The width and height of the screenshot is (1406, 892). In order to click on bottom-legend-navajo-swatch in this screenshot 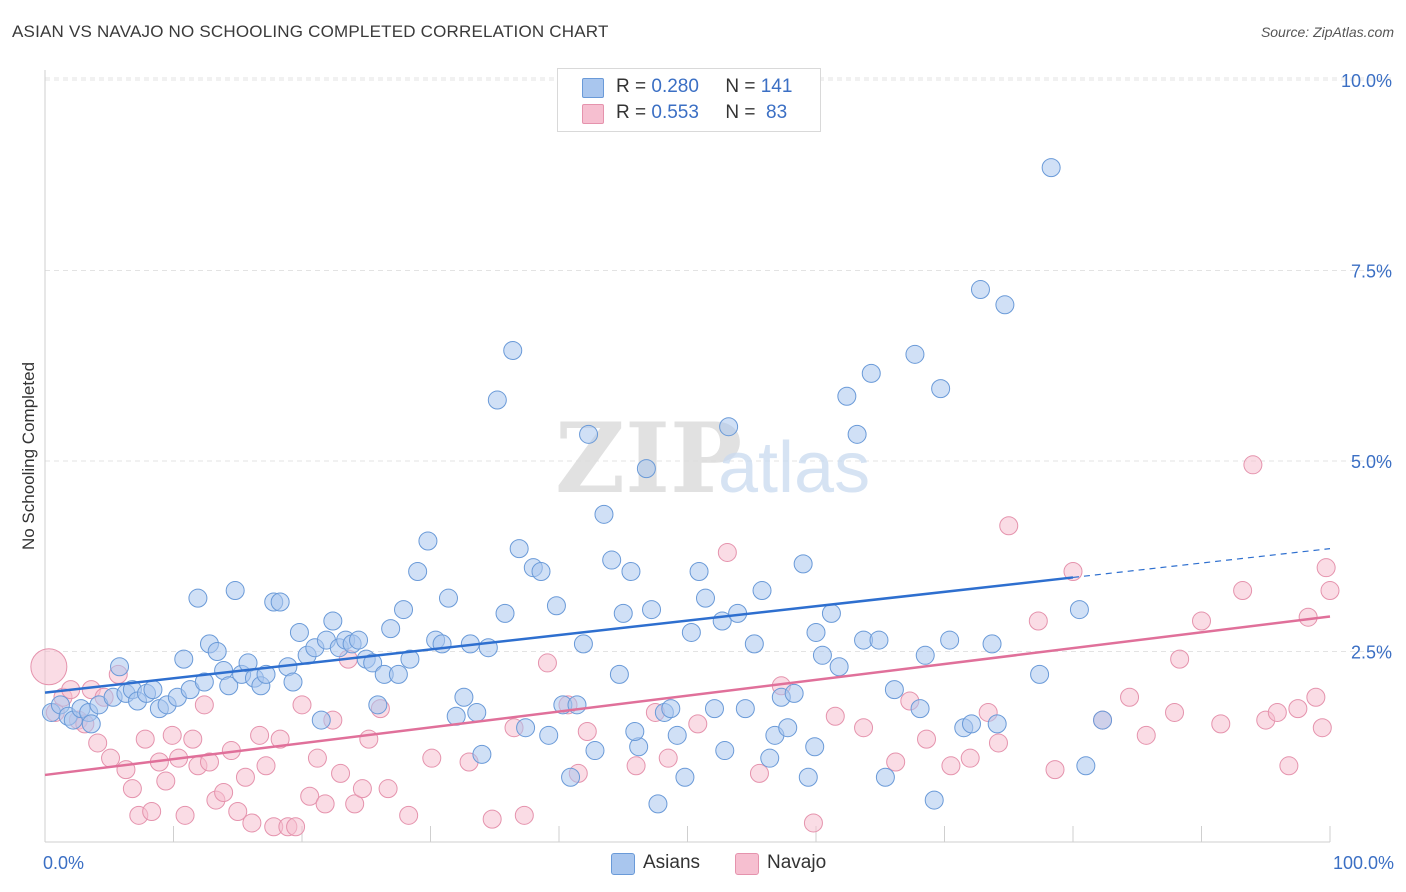, I will do `click(747, 864)`.